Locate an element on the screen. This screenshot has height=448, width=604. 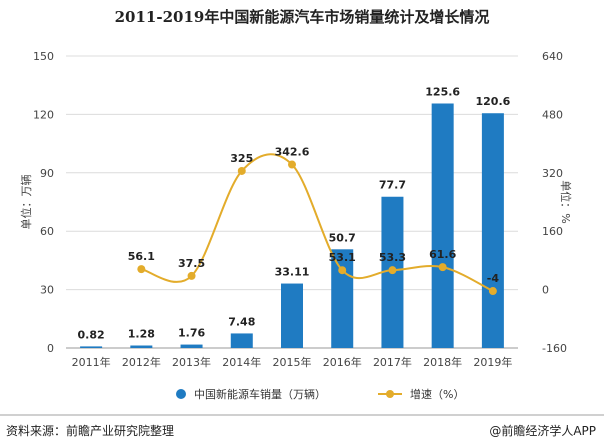
chart-title: 2011-2019年中国新能源汽车市场销量统计及增长情况 is located at coordinates (302, 17).